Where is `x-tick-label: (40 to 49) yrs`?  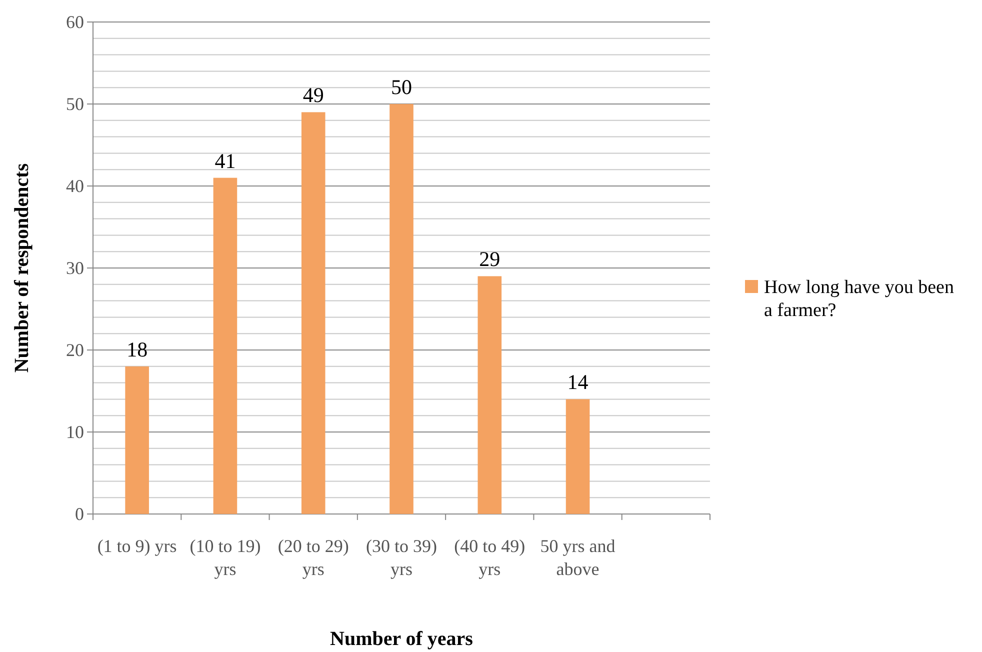 x-tick-label: (40 to 49) yrs is located at coordinates (490, 557).